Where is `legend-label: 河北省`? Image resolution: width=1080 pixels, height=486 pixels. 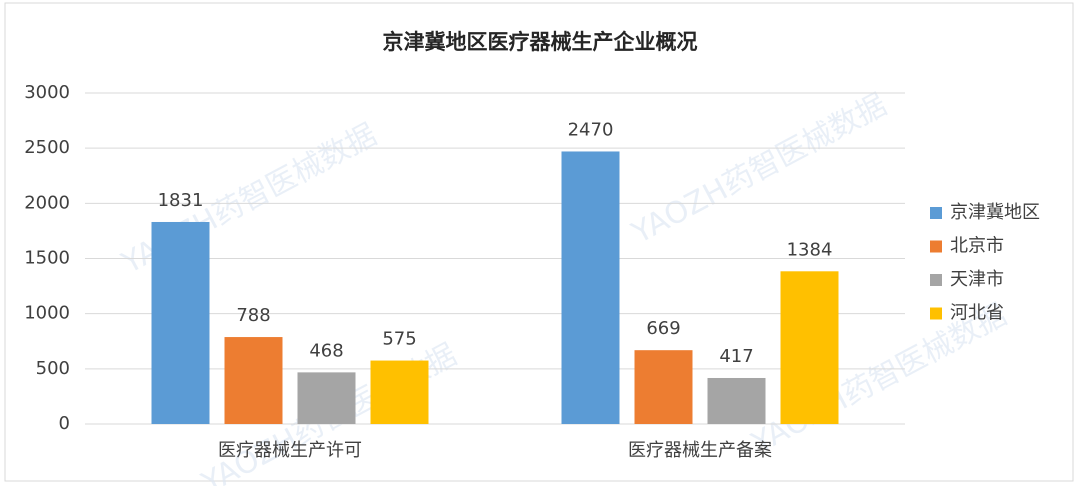
legend-label: 河北省 is located at coordinates (977, 313).